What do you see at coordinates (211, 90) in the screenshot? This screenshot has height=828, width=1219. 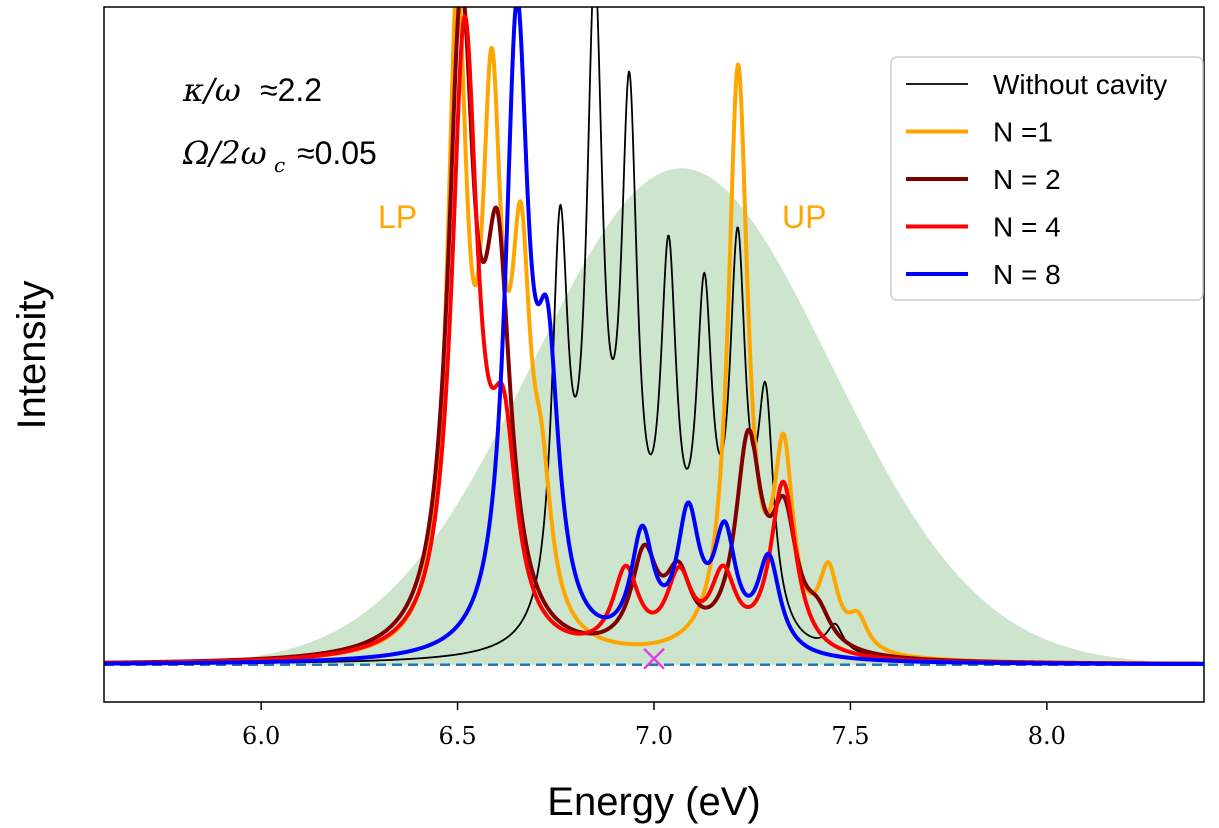 I see `kappa-symbol: κ/ω` at bounding box center [211, 90].